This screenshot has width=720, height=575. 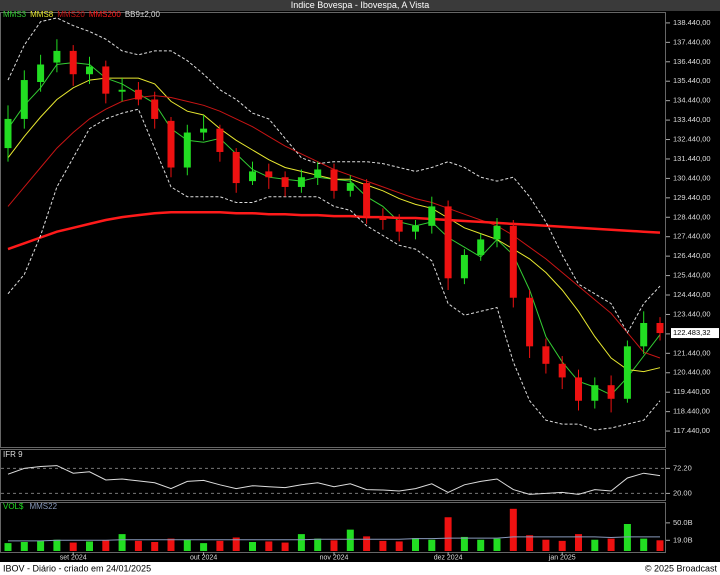 I want to click on y-tick-label: 135.440,00, so click(x=692, y=80).